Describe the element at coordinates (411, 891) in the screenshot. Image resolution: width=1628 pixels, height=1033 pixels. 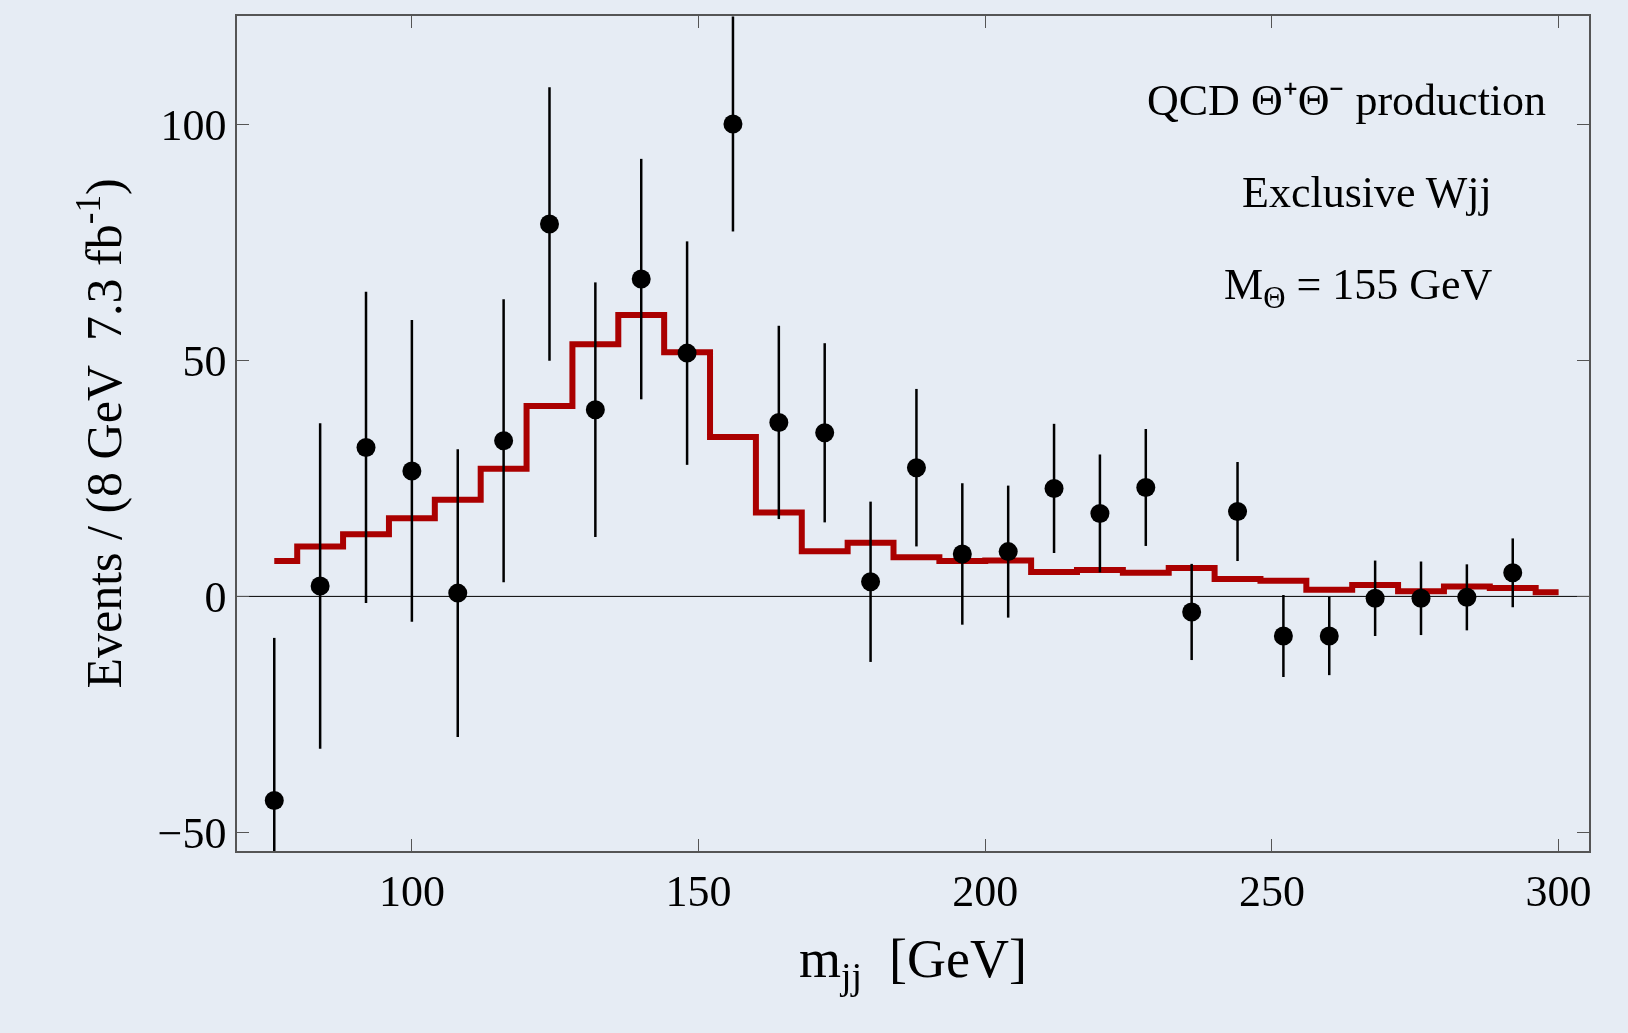
I see `x-tick-label: 100` at that location.